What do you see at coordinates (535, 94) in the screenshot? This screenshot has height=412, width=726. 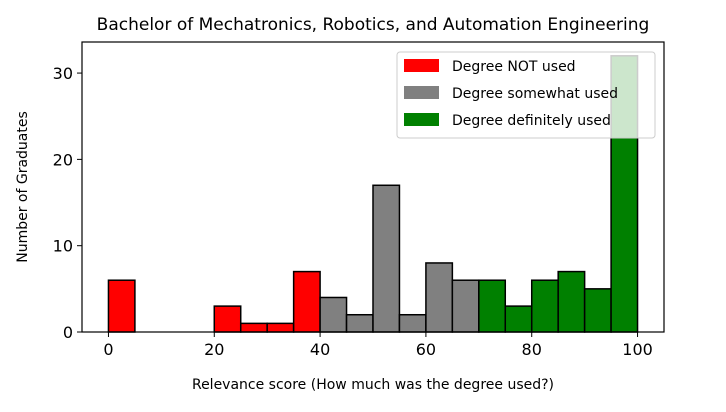 I see `legend-label: Degree somewhat used` at bounding box center [535, 94].